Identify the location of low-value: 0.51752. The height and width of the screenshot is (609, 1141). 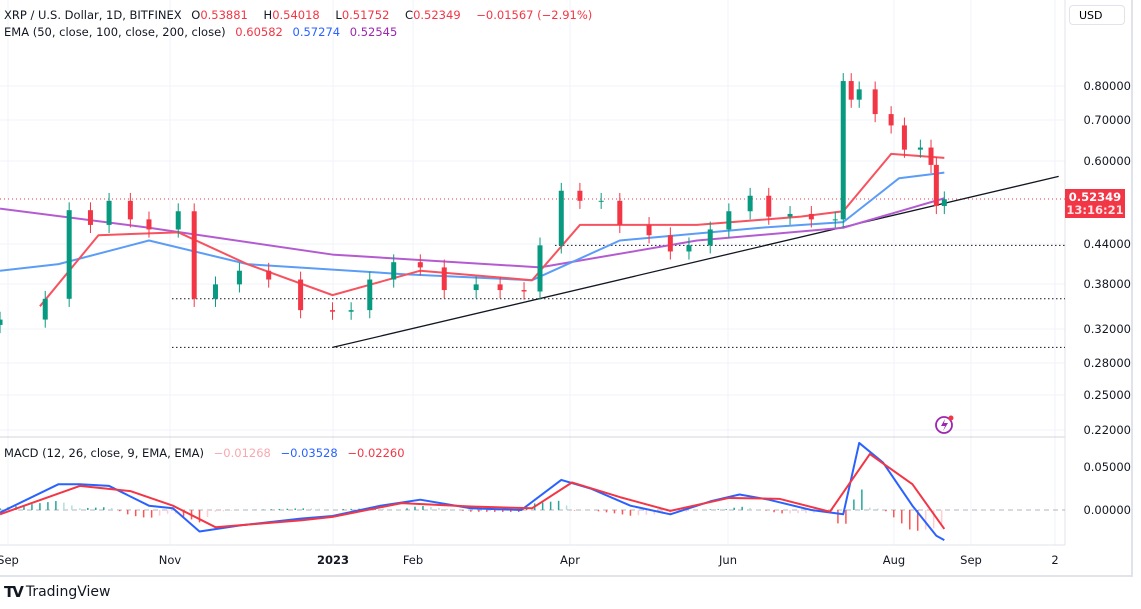
(365, 15).